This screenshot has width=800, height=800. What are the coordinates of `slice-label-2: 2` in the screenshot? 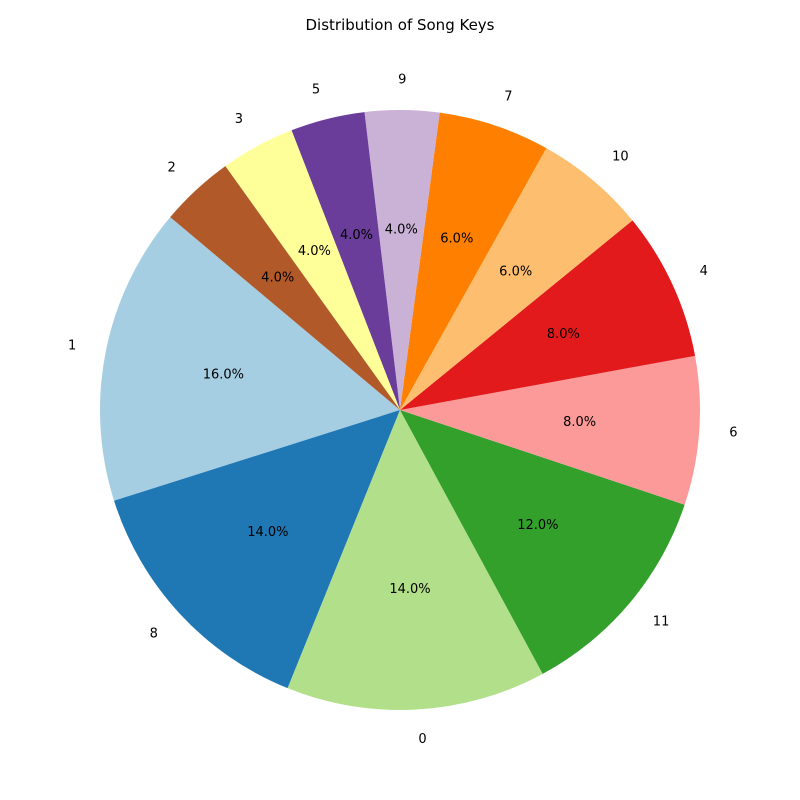 It's located at (172, 167).